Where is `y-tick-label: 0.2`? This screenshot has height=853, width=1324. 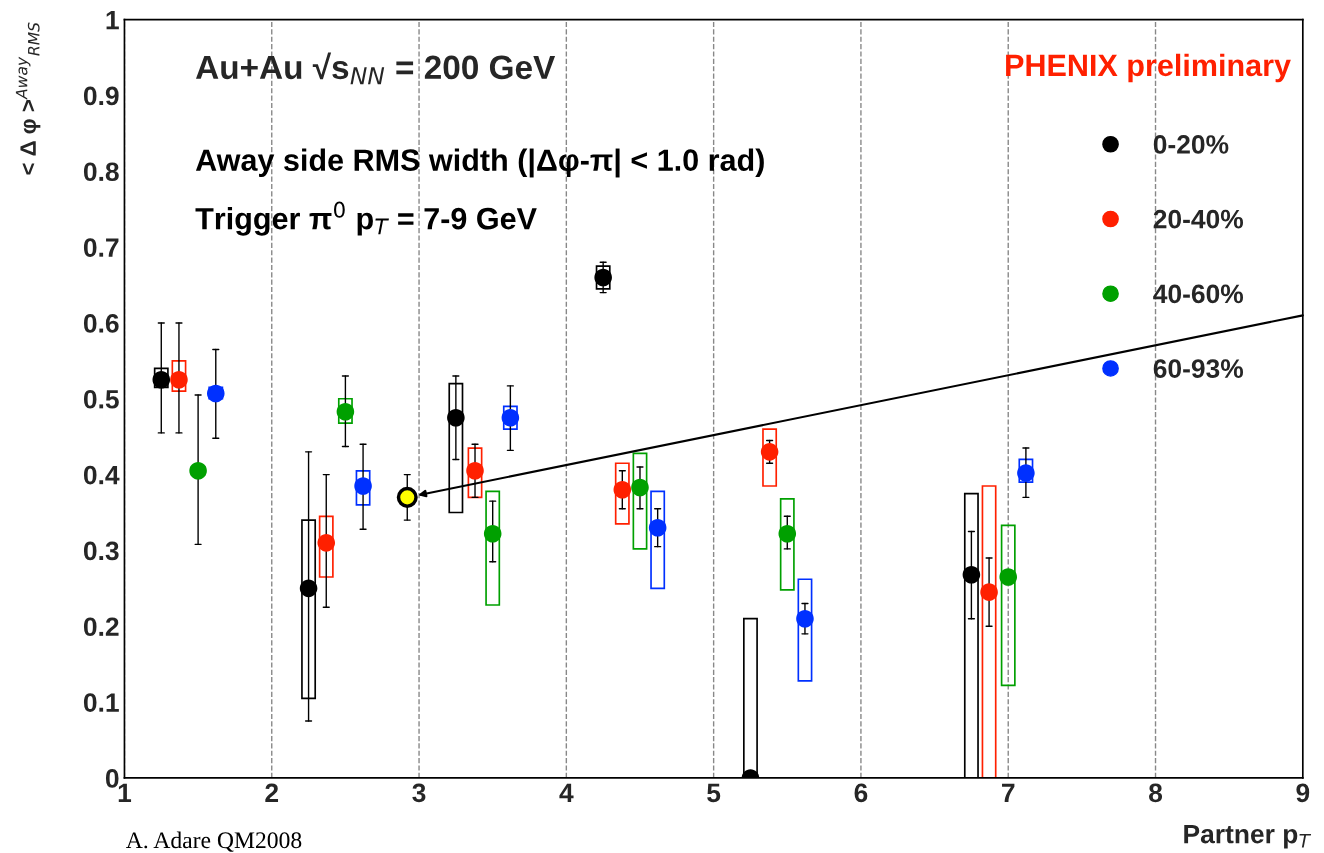
y-tick-label: 0.2 is located at coordinates (101, 627).